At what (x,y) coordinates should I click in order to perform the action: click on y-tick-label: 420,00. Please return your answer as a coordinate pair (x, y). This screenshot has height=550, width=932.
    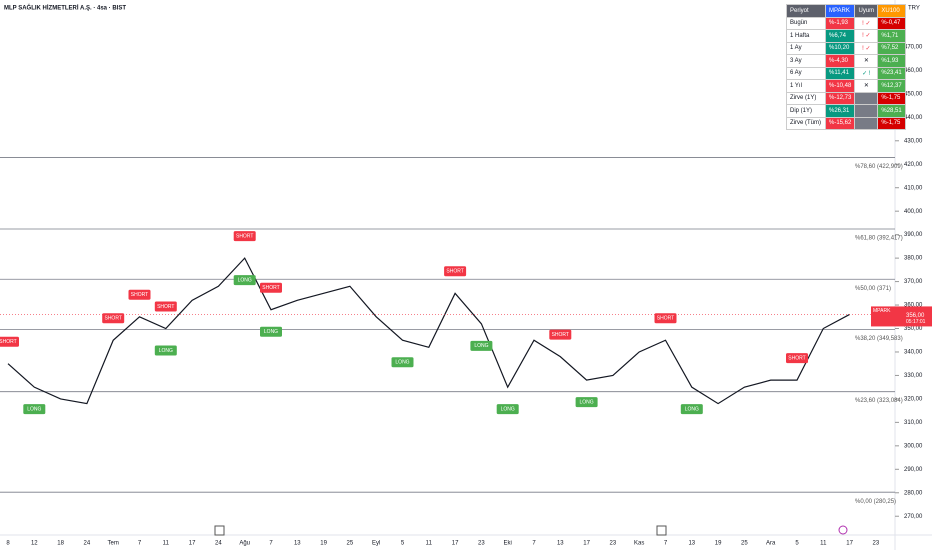
    Looking at the image, I should click on (913, 165).